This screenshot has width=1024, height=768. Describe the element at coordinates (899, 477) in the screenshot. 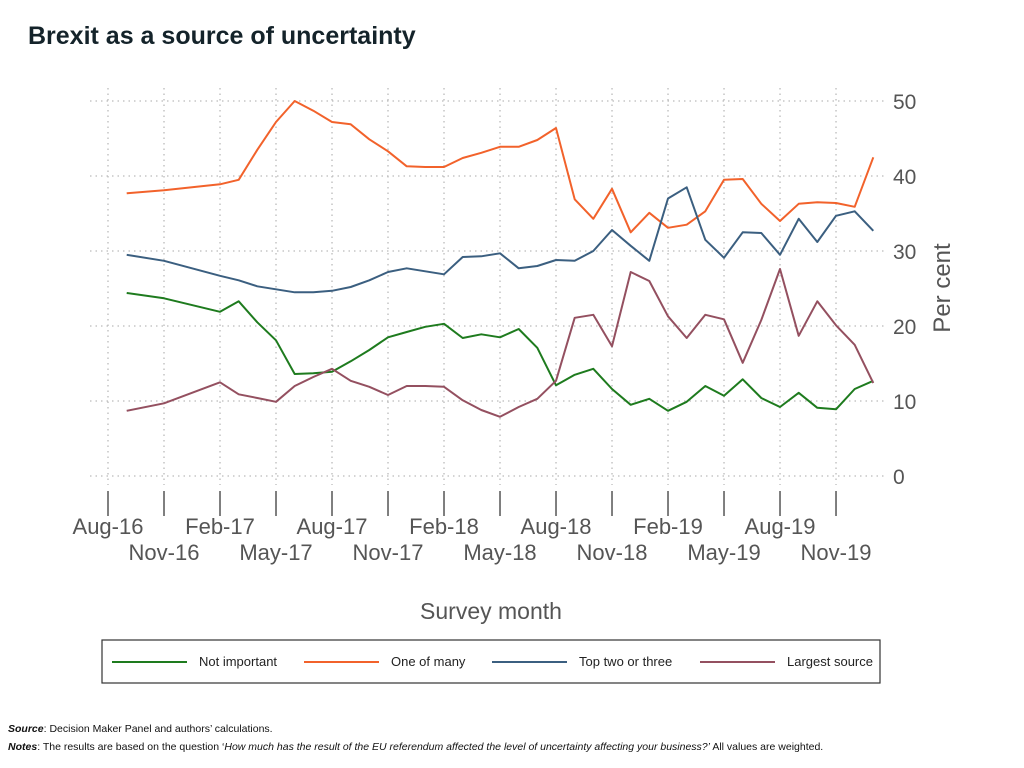

I see `y-tick-label: 0` at that location.